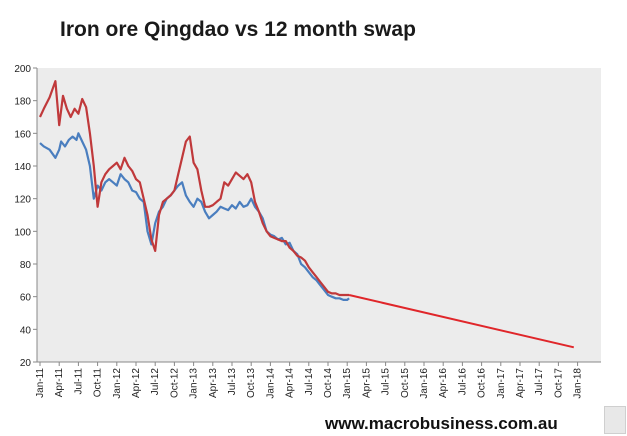 Image resolution: width=627 pixels, height=436 pixels. I want to click on x-tick-label: Oct-11, so click(98, 383).